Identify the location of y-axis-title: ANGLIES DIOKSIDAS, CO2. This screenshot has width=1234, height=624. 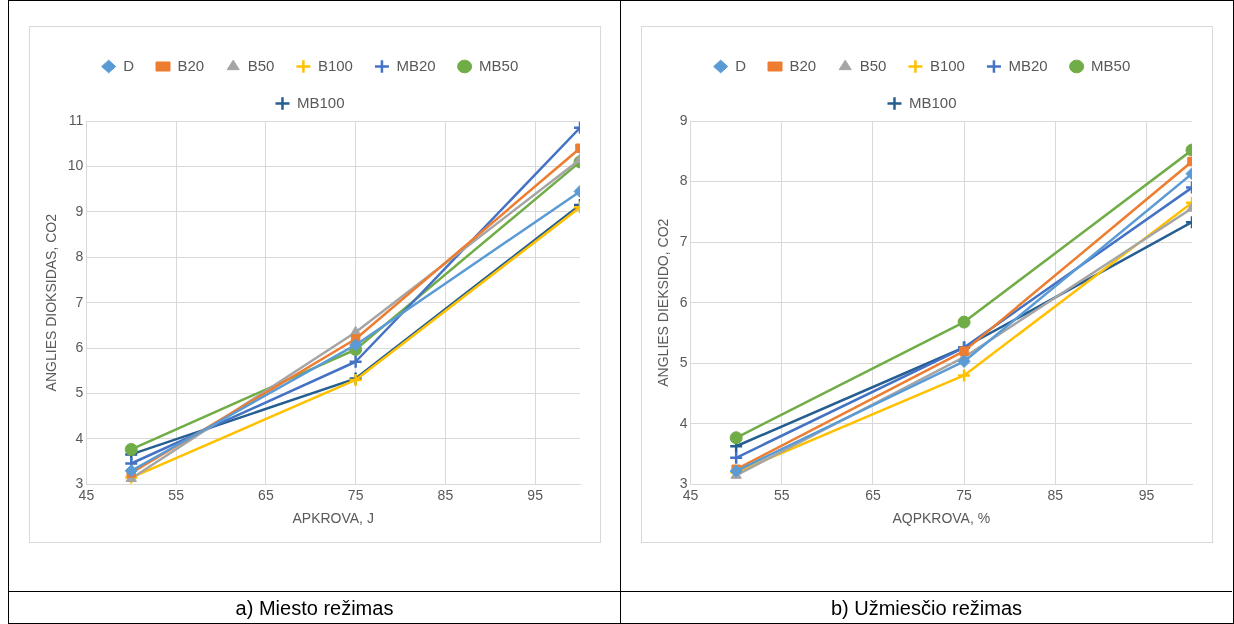
(51, 302).